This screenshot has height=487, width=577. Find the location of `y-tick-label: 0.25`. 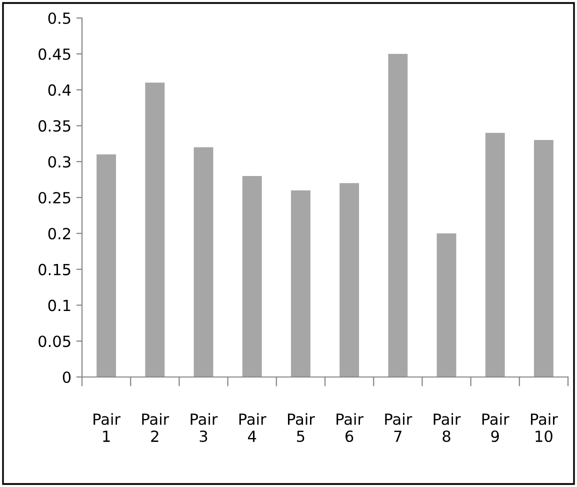

y-tick-label: 0.25 is located at coordinates (54, 198).